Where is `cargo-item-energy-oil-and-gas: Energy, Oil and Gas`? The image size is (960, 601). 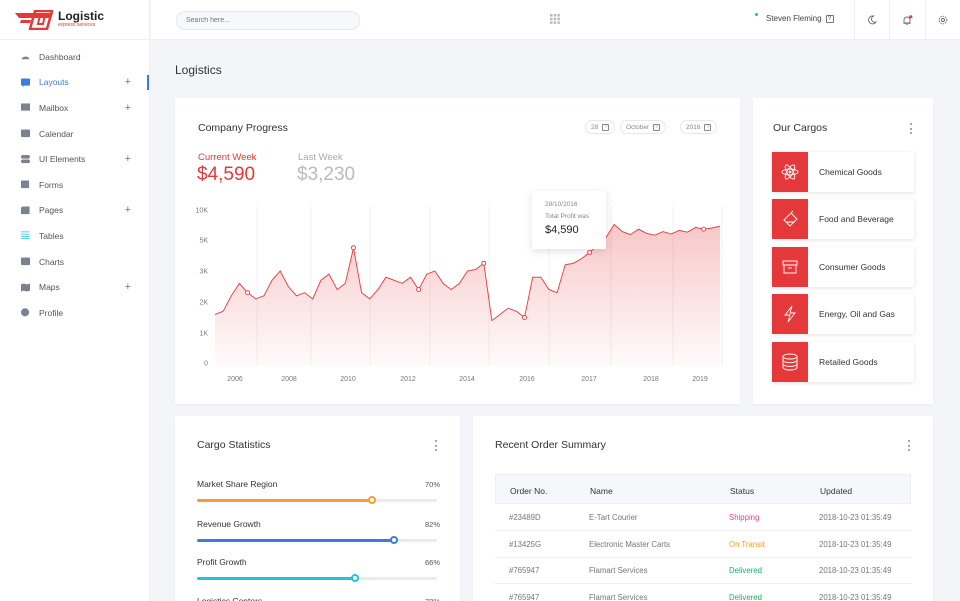
cargo-item-energy-oil-and-gas: Energy, Oil and Gas is located at coordinates (843, 314).